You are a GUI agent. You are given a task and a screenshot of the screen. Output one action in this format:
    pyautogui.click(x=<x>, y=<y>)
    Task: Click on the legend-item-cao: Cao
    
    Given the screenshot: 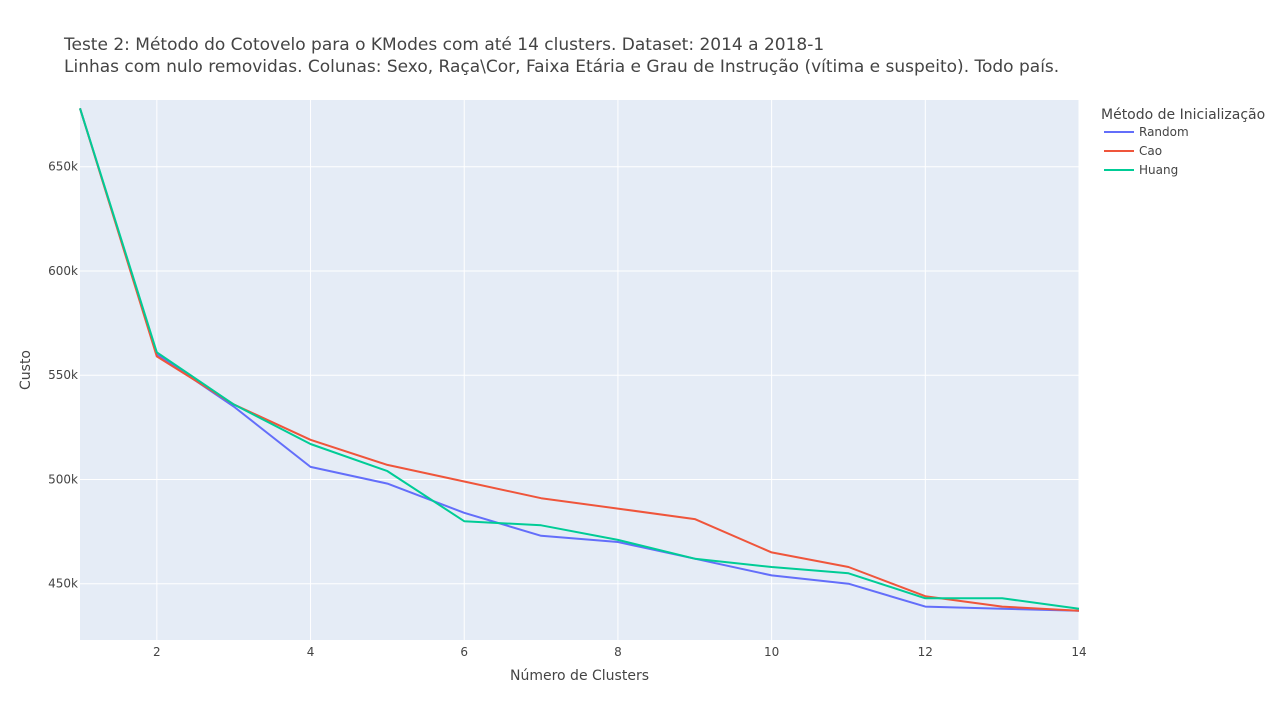 What is the action you would take?
    pyautogui.click(x=1133, y=151)
    